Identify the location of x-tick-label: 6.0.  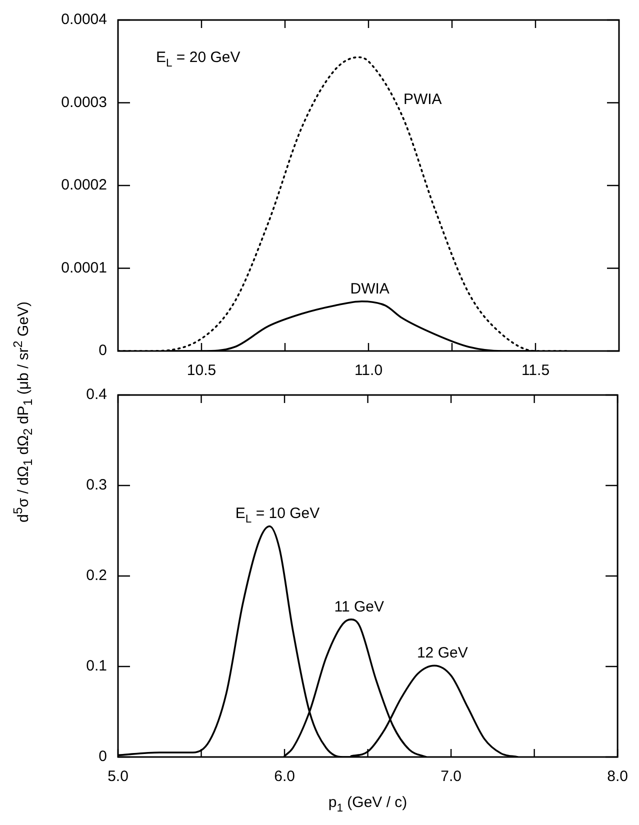
(284, 777).